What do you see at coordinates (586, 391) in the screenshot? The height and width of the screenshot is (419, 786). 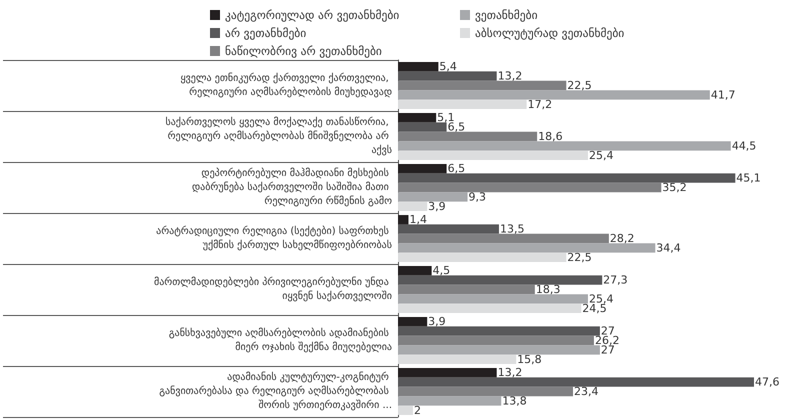 I see `data-label: 23,4` at bounding box center [586, 391].